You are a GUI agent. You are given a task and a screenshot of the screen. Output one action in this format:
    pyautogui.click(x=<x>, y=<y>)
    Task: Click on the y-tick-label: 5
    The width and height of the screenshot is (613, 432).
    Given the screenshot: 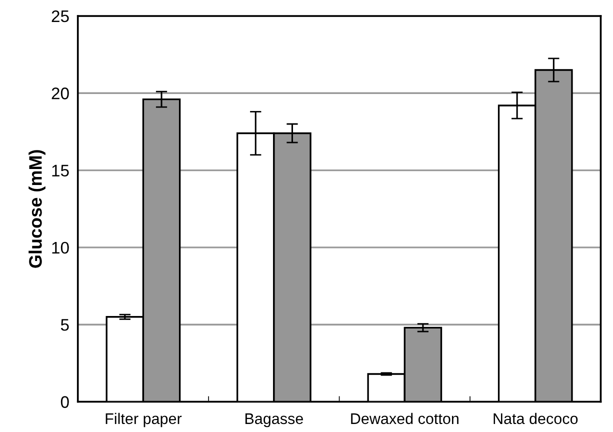 What is the action you would take?
    pyautogui.click(x=64, y=325)
    